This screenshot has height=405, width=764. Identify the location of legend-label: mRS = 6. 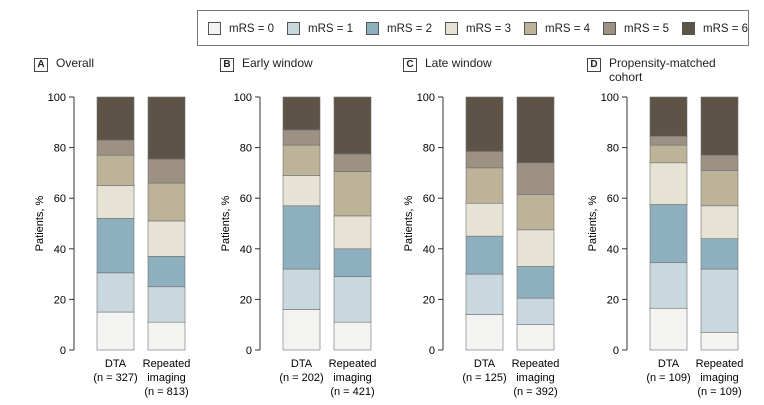
(726, 29).